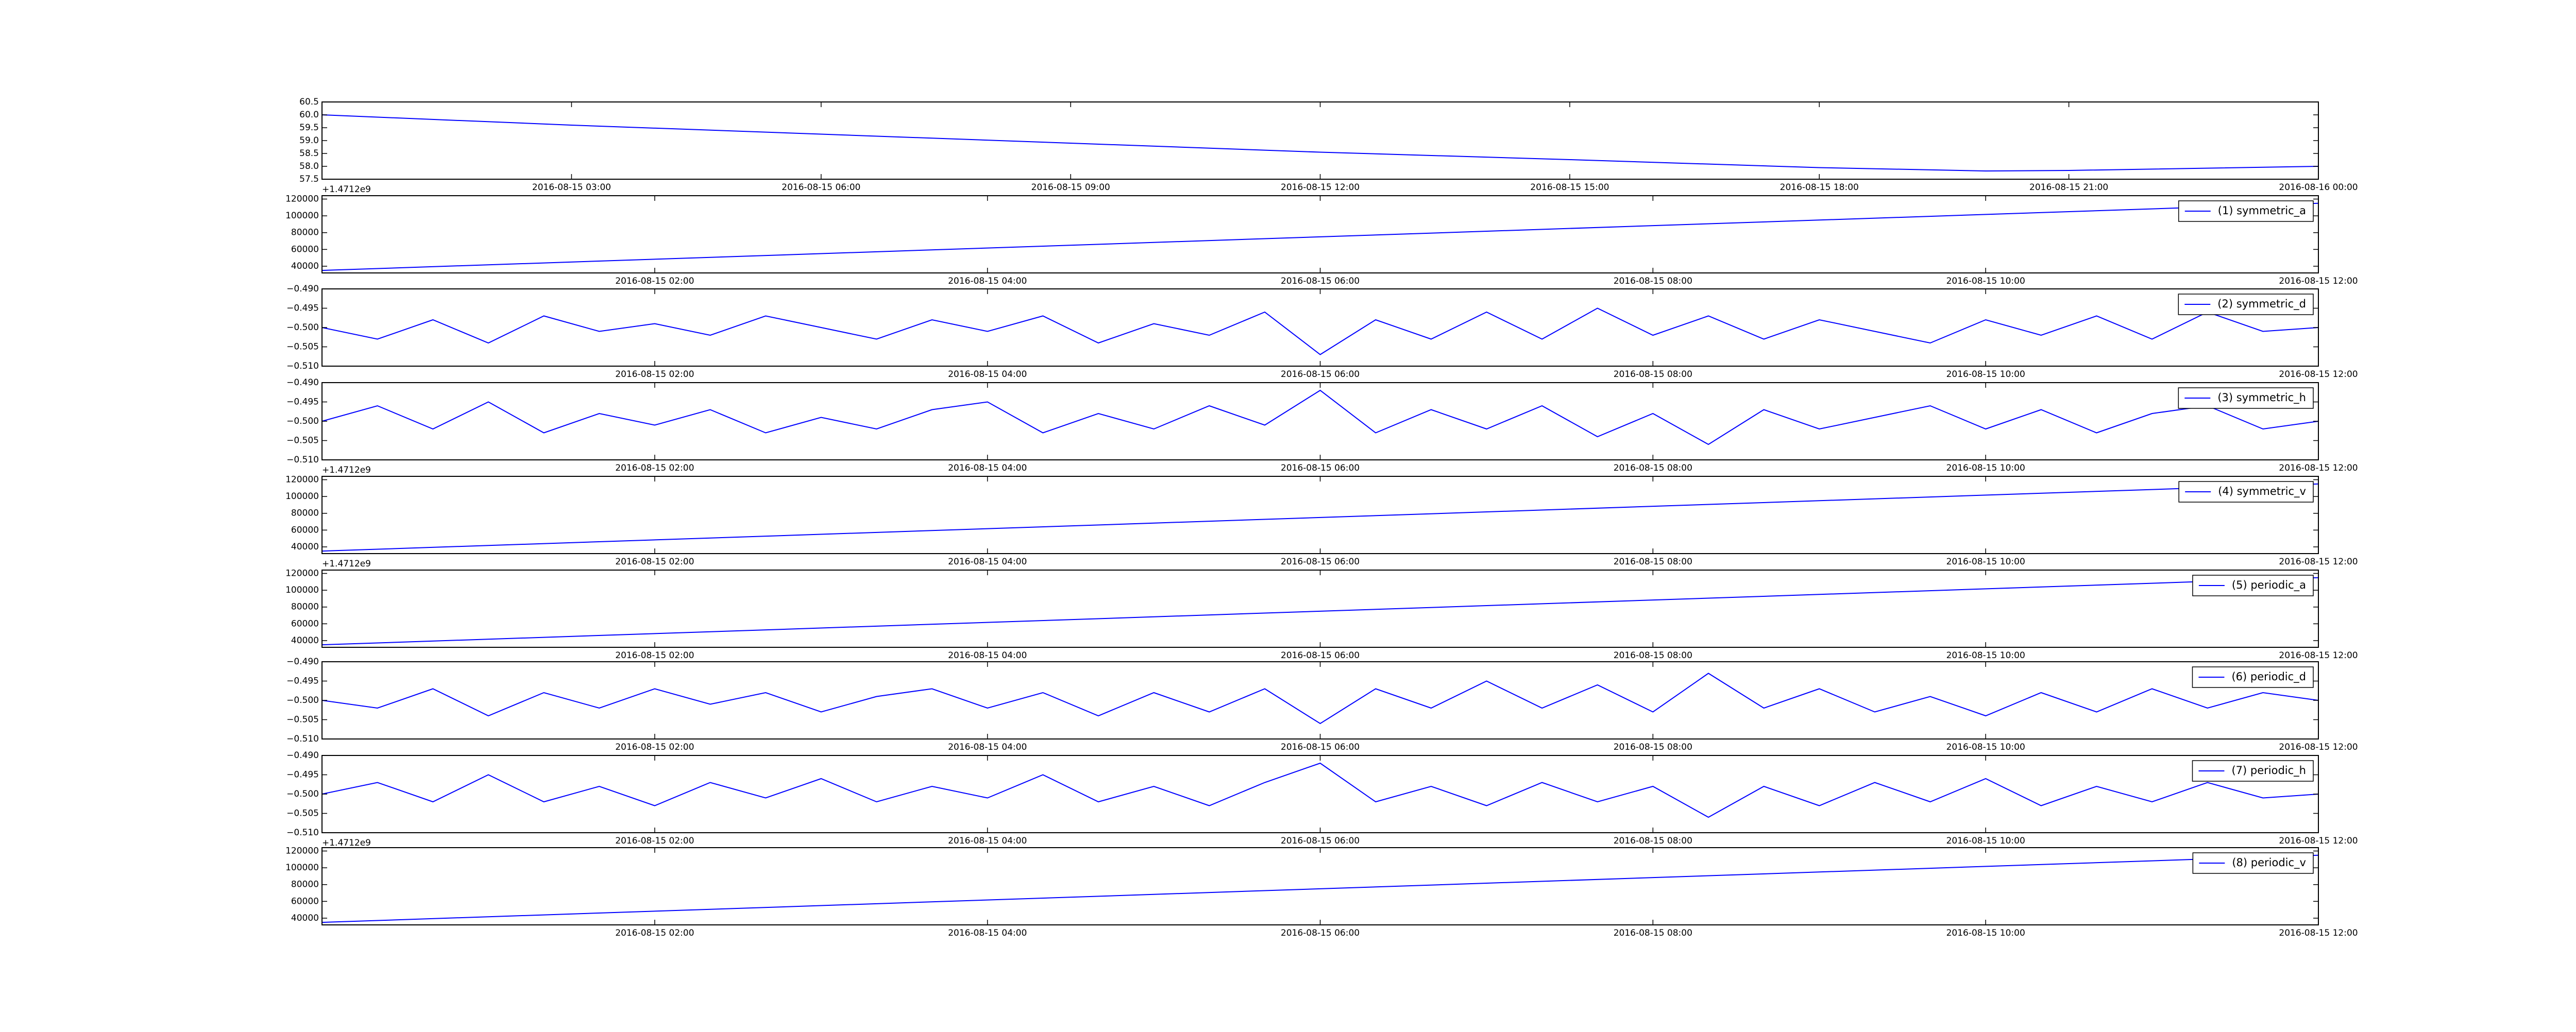  Describe the element at coordinates (2246, 304) in the screenshot. I see `legend: (2) symmetric_d` at that location.